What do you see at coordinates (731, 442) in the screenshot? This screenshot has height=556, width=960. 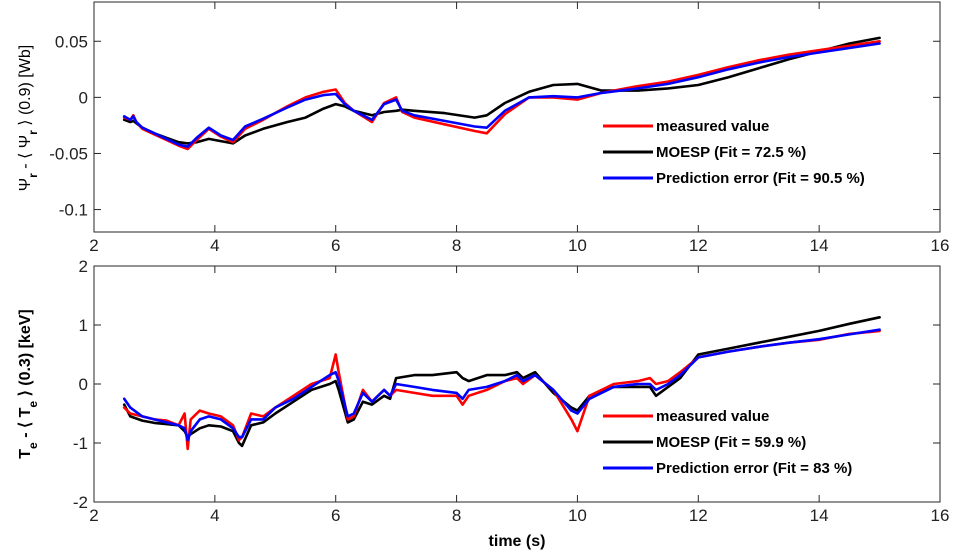 I see `legend-label: MOESP (Fit = 59.9 %)` at bounding box center [731, 442].